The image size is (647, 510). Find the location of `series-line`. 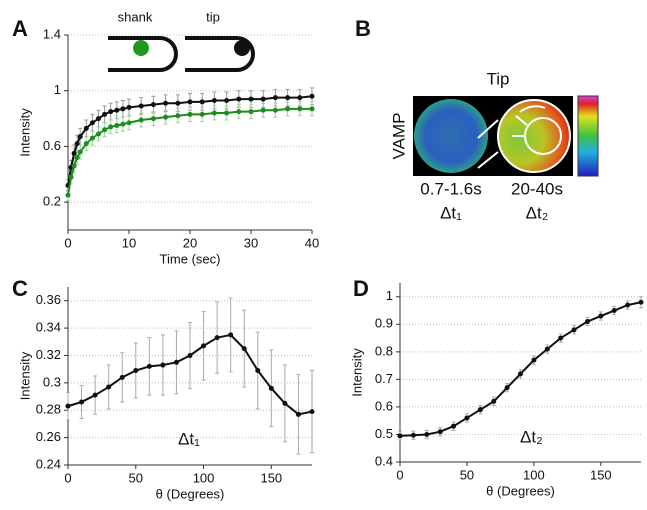

series-line is located at coordinates (189, 151).